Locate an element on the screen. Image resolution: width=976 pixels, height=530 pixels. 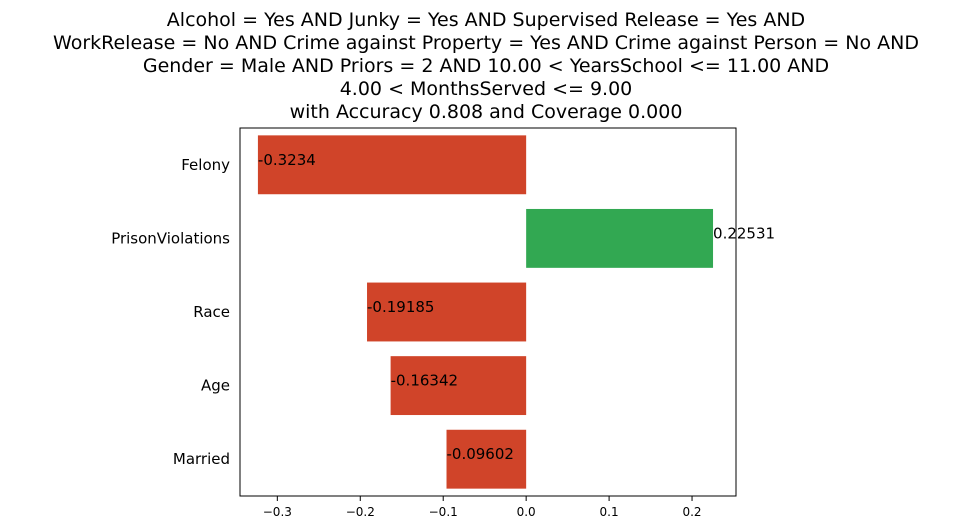
value-label-felony: -0.3234 is located at coordinates (287, 160).